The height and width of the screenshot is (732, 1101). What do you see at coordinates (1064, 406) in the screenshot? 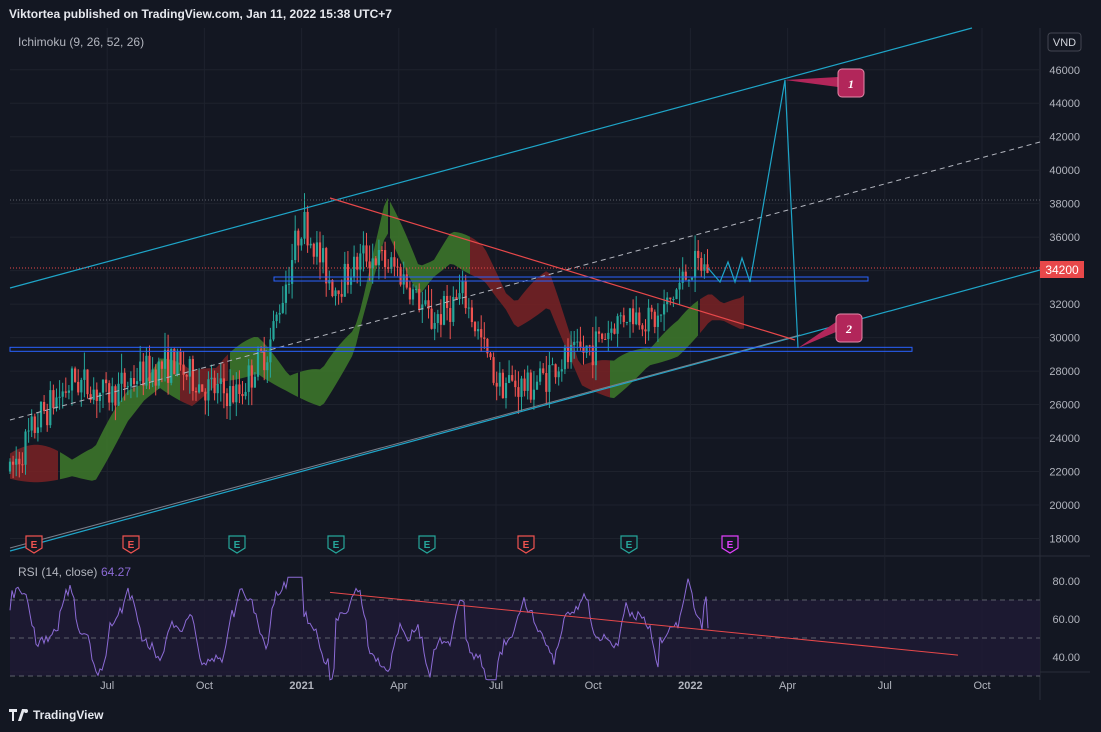
I see `price-tick-label: 26000` at bounding box center [1064, 406].